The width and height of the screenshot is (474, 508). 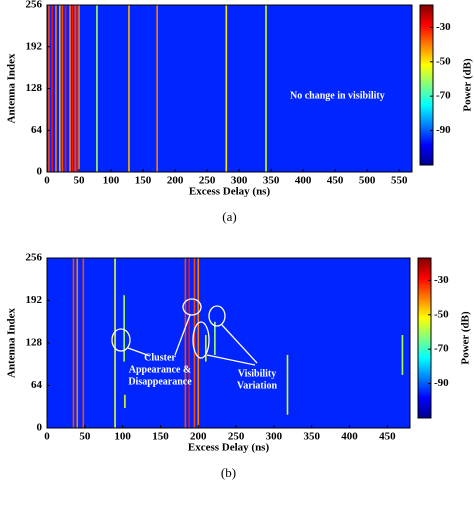 What do you see at coordinates (160, 369) in the screenshot?
I see `annotation: Appearance &` at bounding box center [160, 369].